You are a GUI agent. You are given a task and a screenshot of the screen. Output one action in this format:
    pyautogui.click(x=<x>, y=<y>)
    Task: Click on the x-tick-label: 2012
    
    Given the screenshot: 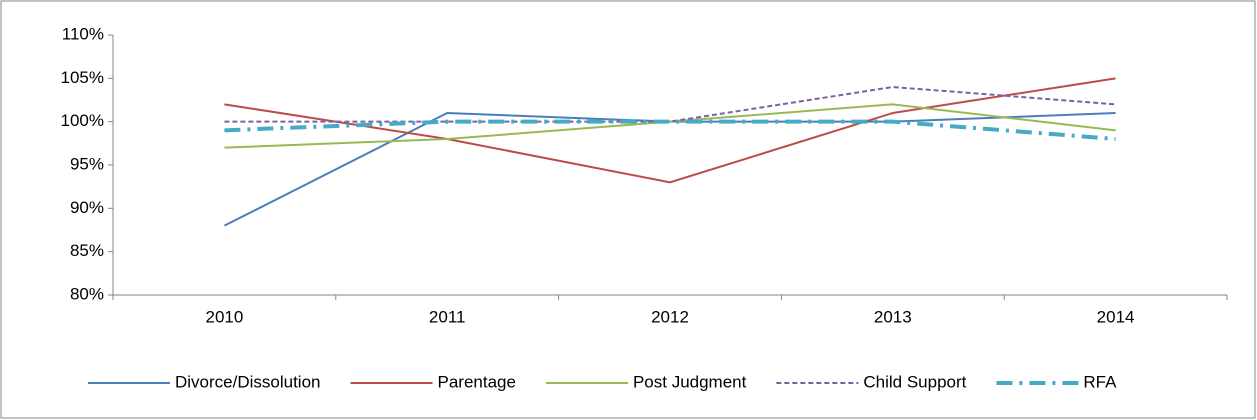 What is the action you would take?
    pyautogui.click(x=670, y=316)
    